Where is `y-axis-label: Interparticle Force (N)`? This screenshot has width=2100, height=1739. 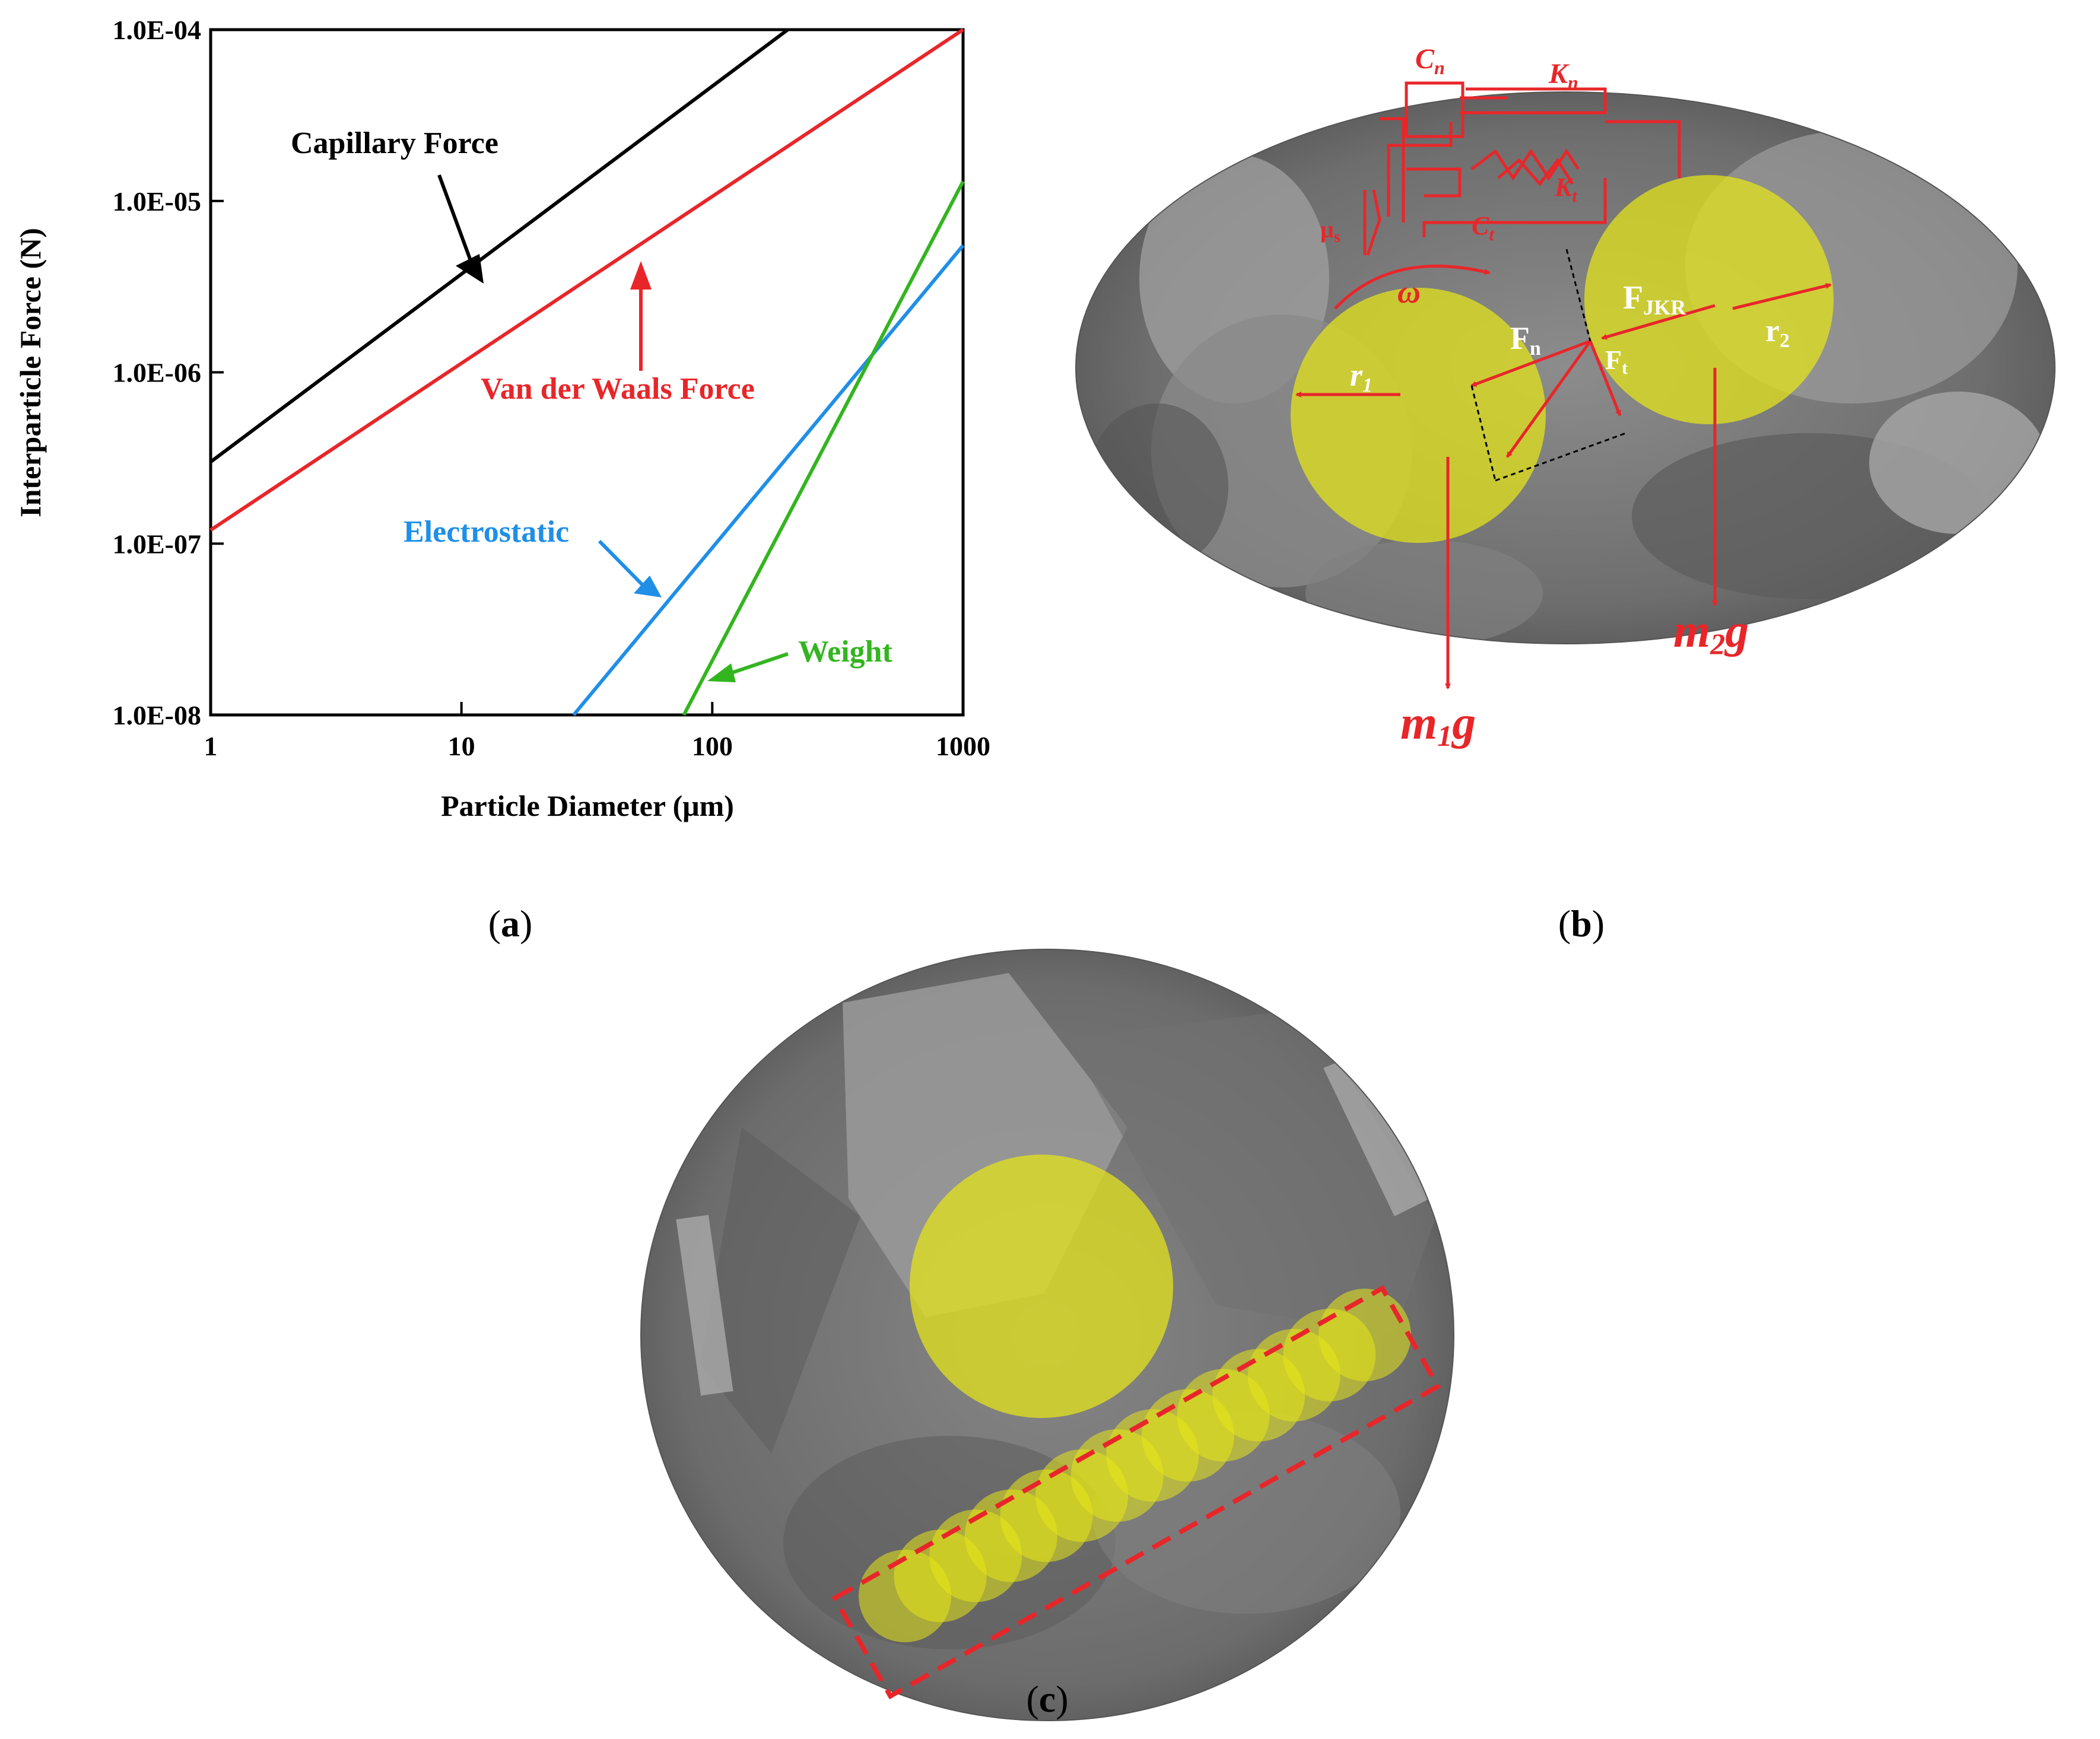 y-axis-label: Interparticle Force (N) is located at coordinates (30, 372).